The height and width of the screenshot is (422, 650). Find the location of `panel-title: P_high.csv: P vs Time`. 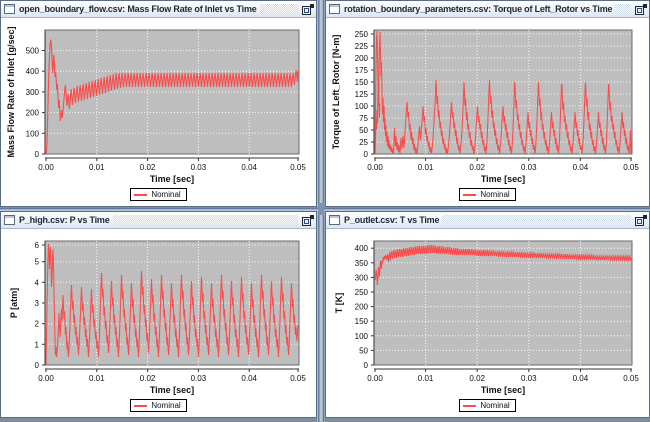

panel-title: P_high.csv: P vs Time is located at coordinates (64, 220).